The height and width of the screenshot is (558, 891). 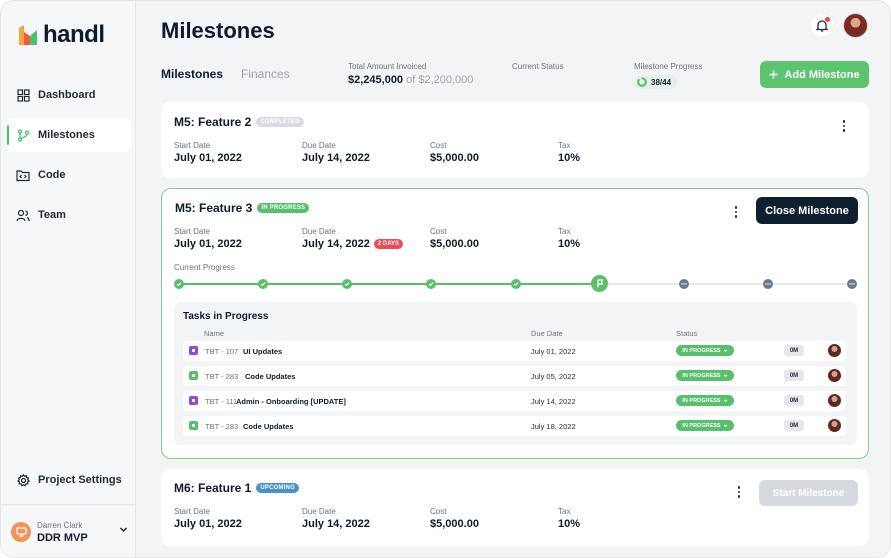 What do you see at coordinates (855, 25) in the screenshot?
I see `user-avatar` at bounding box center [855, 25].